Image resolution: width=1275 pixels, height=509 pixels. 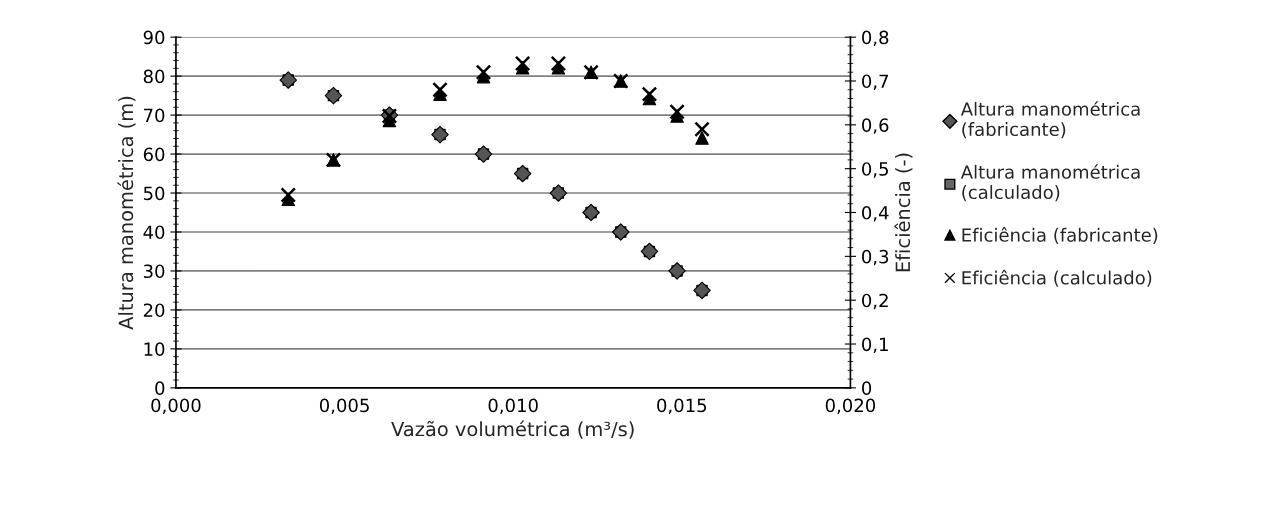 What do you see at coordinates (875, 170) in the screenshot?
I see `y2-tick-label: 0,5` at bounding box center [875, 170].